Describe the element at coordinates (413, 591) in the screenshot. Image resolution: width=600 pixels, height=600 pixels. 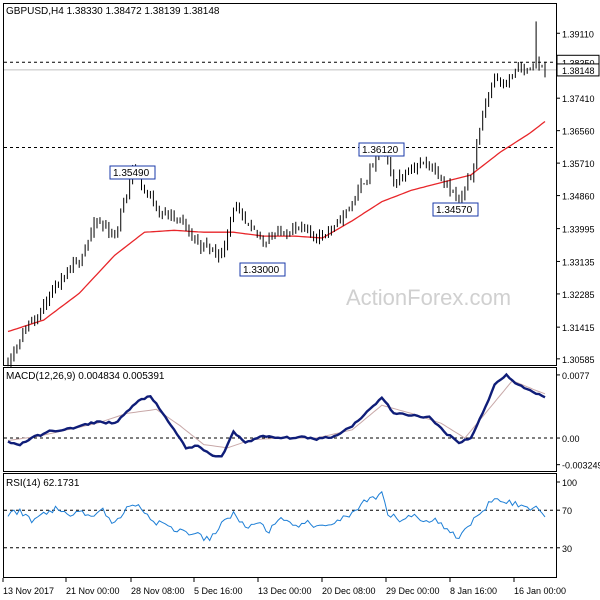
I see `time-axis-label: 29 Dec 00:00` at that location.